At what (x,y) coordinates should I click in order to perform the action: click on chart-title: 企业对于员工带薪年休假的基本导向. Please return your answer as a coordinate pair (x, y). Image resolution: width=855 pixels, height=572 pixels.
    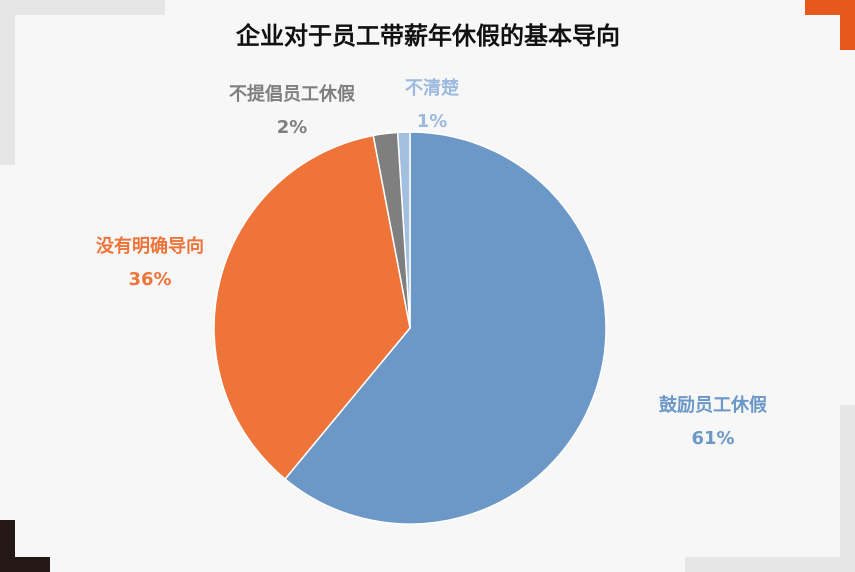
    Looking at the image, I should click on (428, 36).